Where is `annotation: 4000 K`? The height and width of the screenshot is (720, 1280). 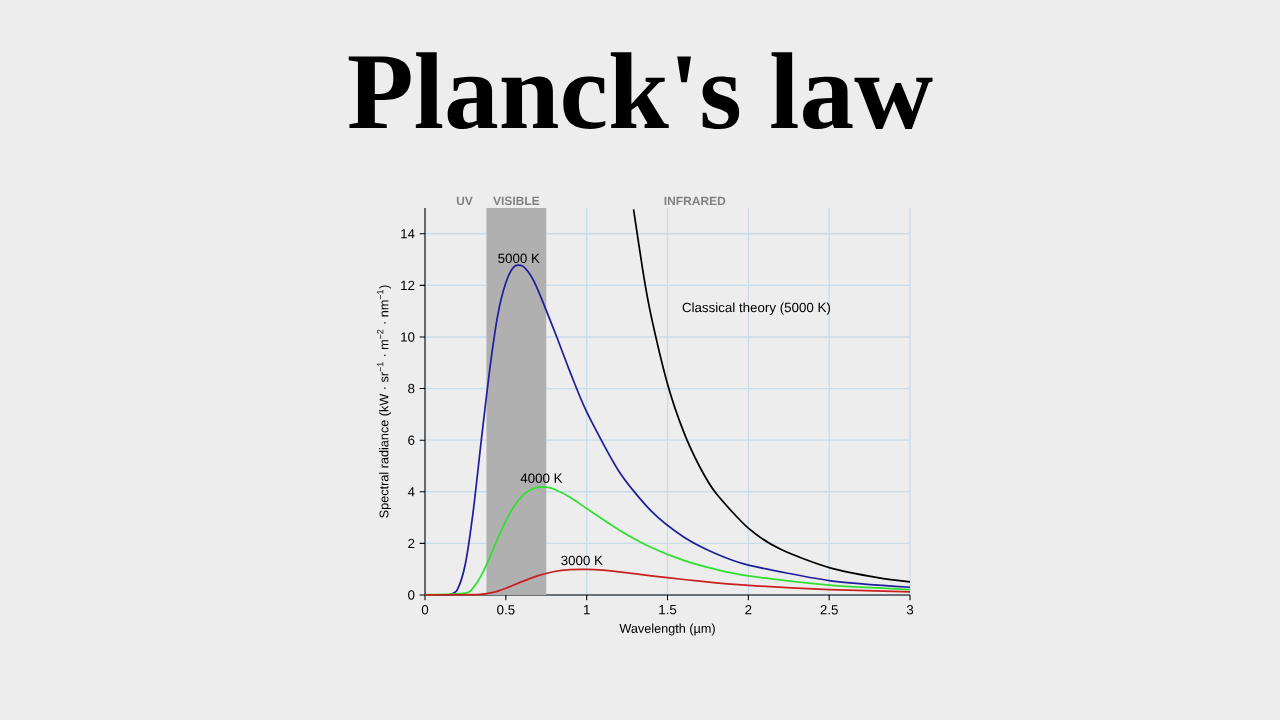 annotation: 4000 K is located at coordinates (541, 478).